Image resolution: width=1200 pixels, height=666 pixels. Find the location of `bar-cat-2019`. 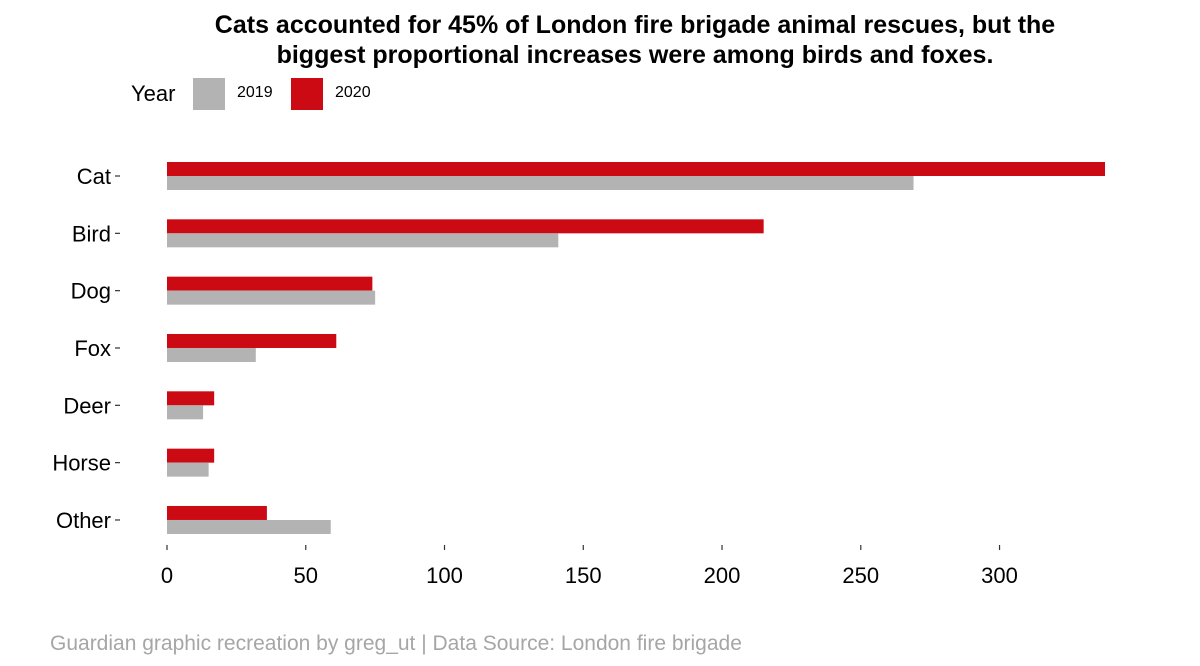

bar-cat-2019 is located at coordinates (540, 183).